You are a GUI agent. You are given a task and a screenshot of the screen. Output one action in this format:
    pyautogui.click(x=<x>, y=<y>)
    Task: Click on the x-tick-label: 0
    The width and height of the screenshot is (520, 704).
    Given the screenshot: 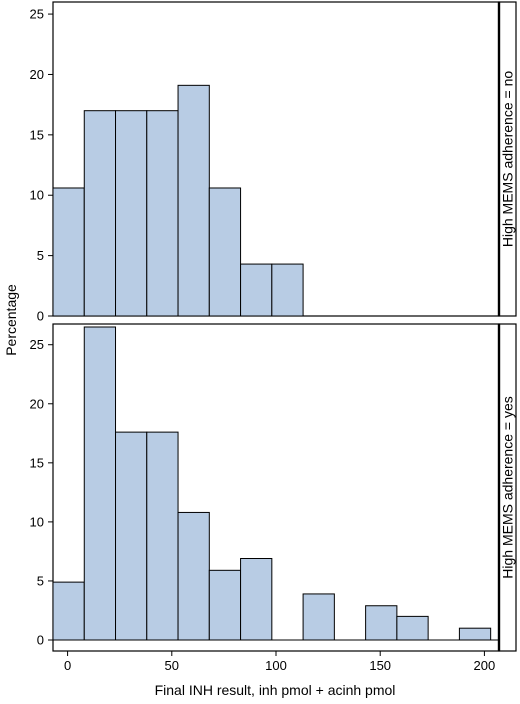 What is the action you would take?
    pyautogui.click(x=67, y=665)
    